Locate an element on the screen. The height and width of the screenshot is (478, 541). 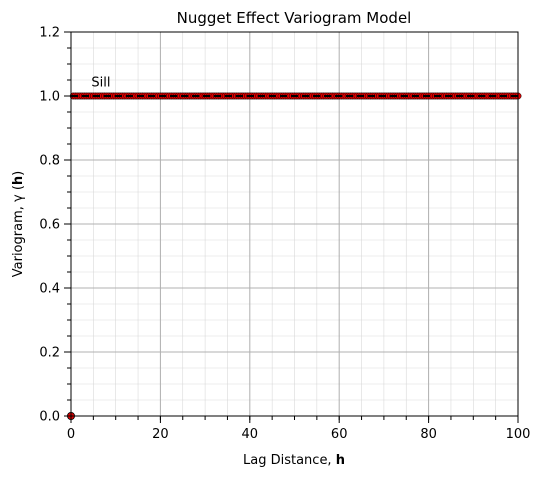
y-axis-label: Variogram, γ (h) is located at coordinates (18, 224).